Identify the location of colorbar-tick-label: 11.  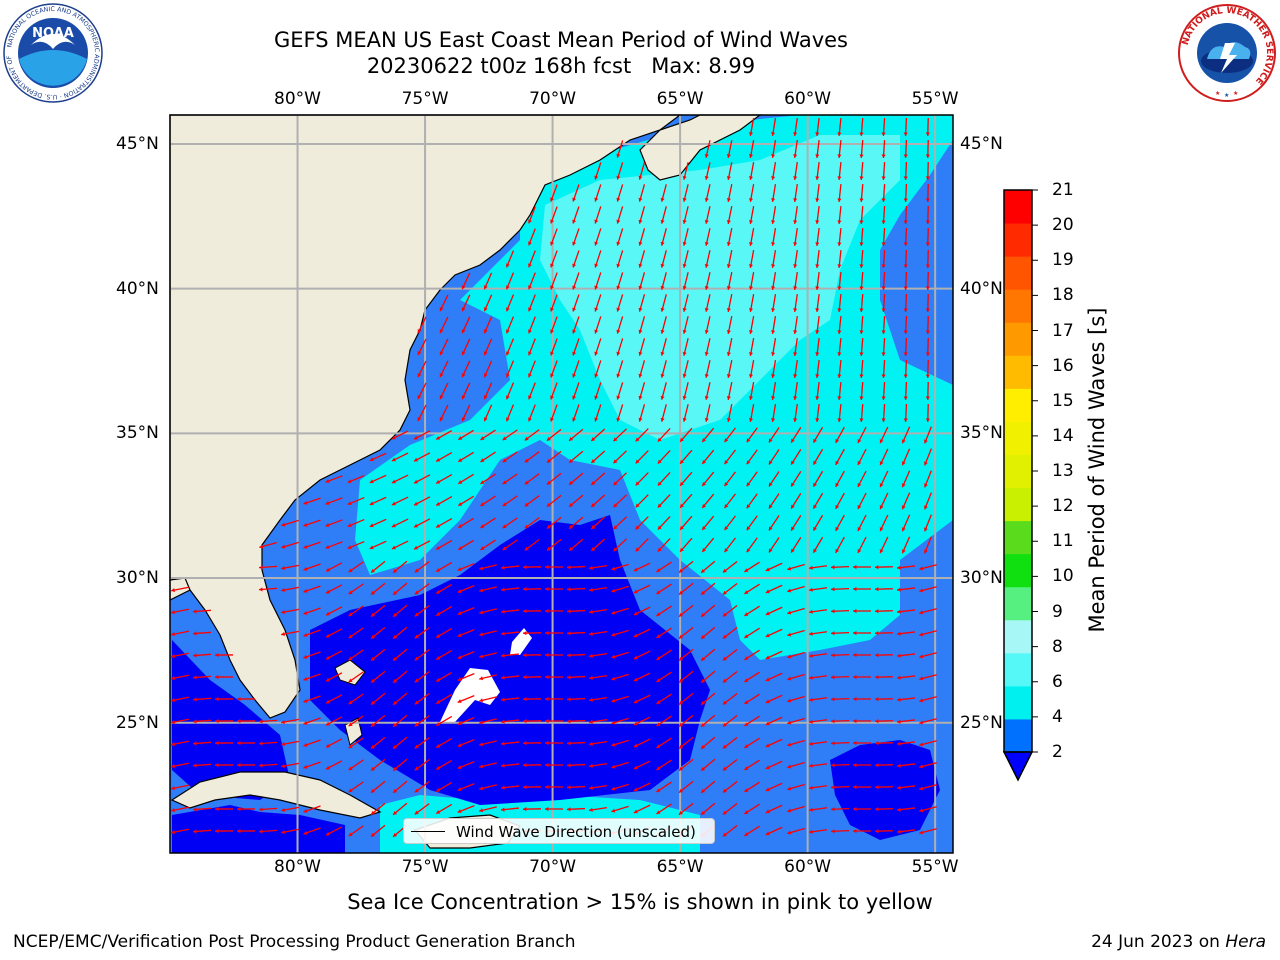
(1063, 541).